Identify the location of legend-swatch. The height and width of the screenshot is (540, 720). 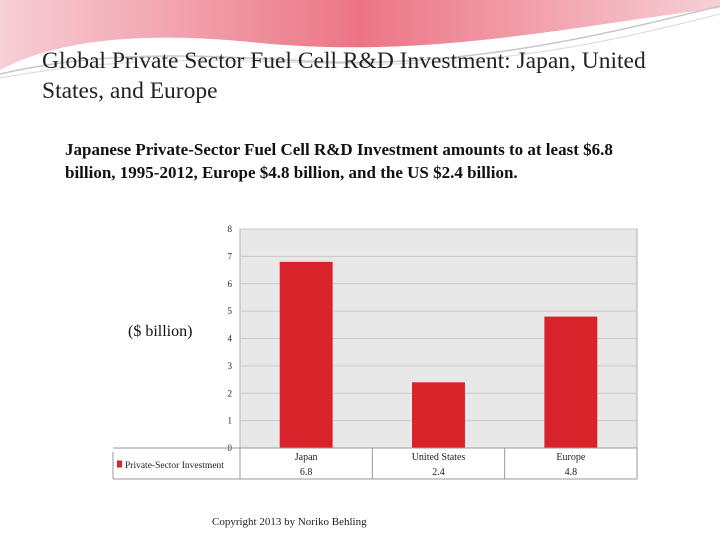
(119, 464).